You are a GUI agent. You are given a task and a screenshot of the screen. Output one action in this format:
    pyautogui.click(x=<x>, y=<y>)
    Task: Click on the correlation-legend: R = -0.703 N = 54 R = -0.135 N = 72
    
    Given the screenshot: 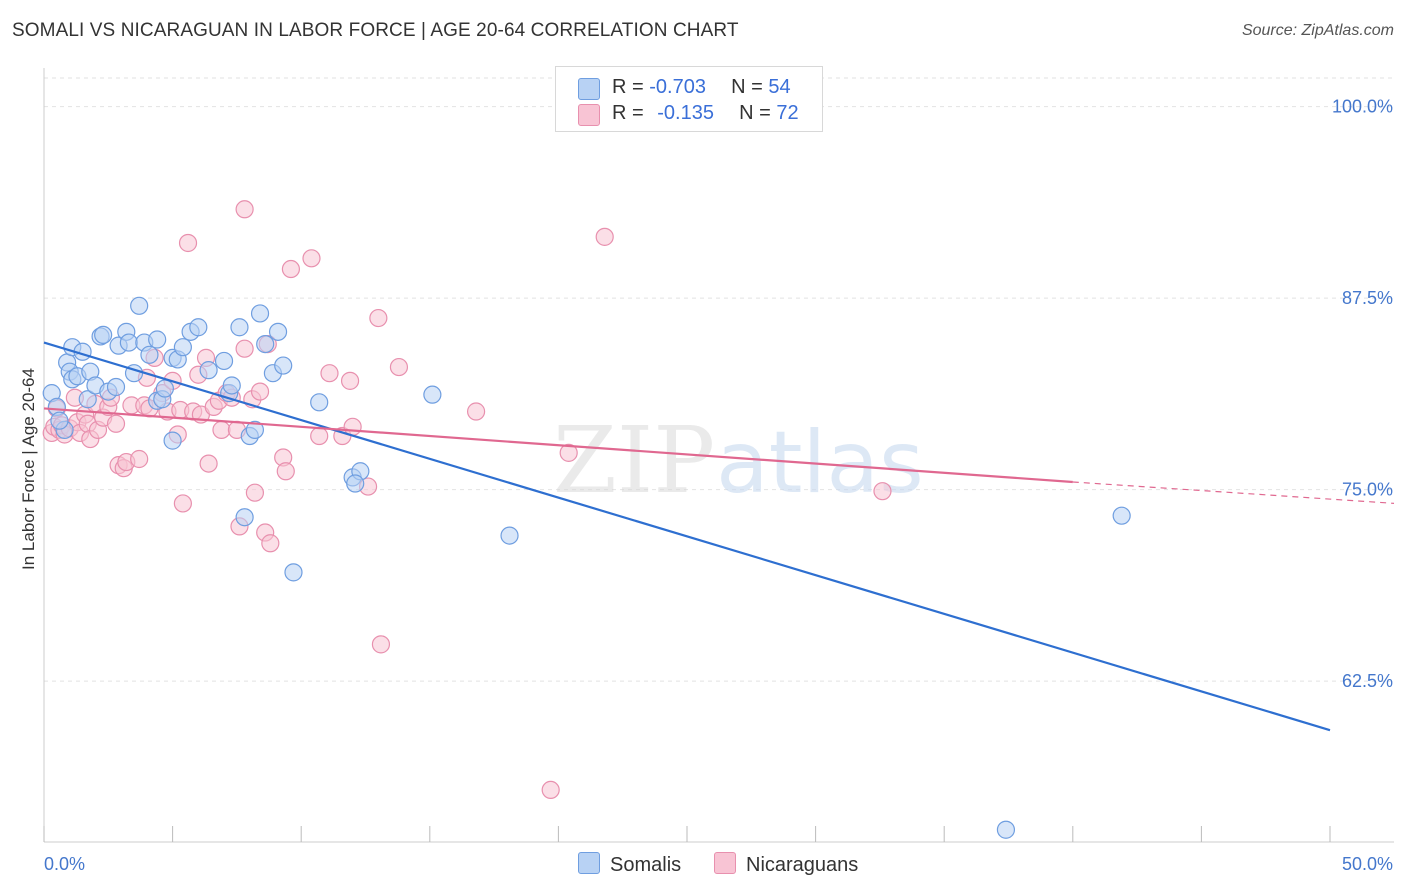 What is the action you would take?
    pyautogui.click(x=689, y=99)
    